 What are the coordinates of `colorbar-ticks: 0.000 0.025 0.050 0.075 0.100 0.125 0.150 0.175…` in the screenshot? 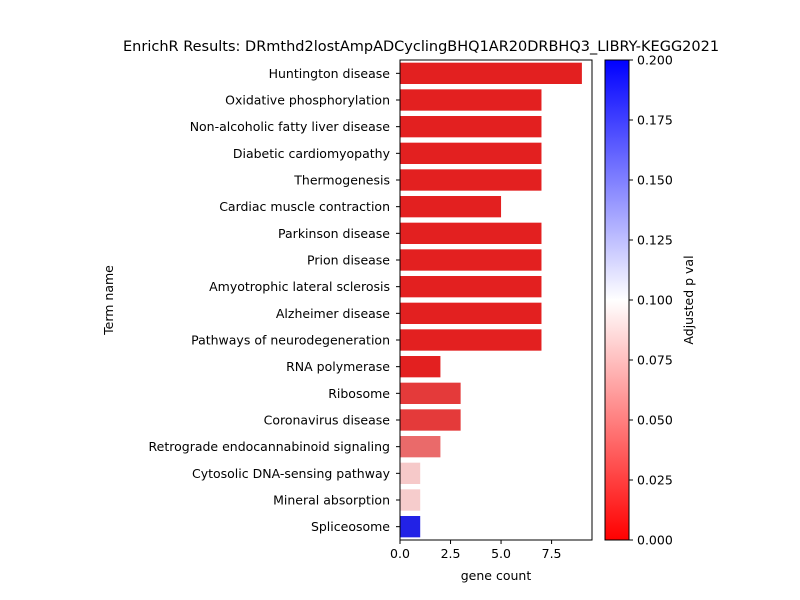 It's located at (651, 300).